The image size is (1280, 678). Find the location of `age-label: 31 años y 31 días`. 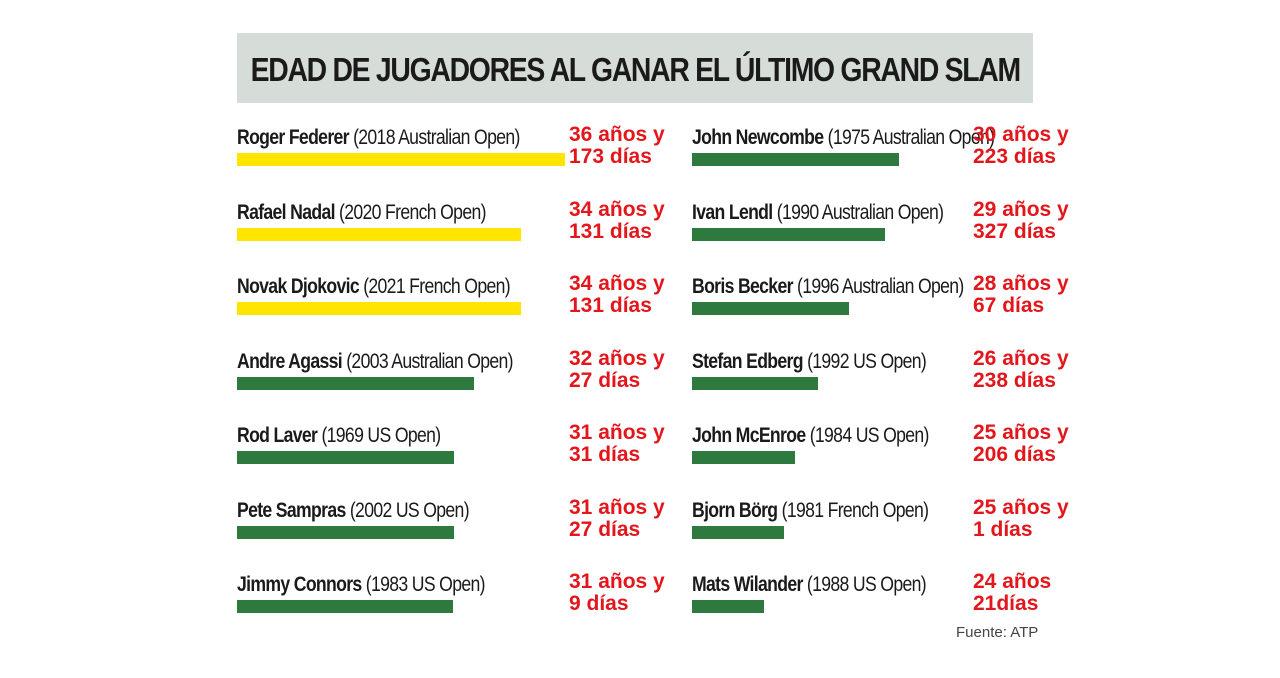

age-label: 31 años y 31 días is located at coordinates (617, 444).